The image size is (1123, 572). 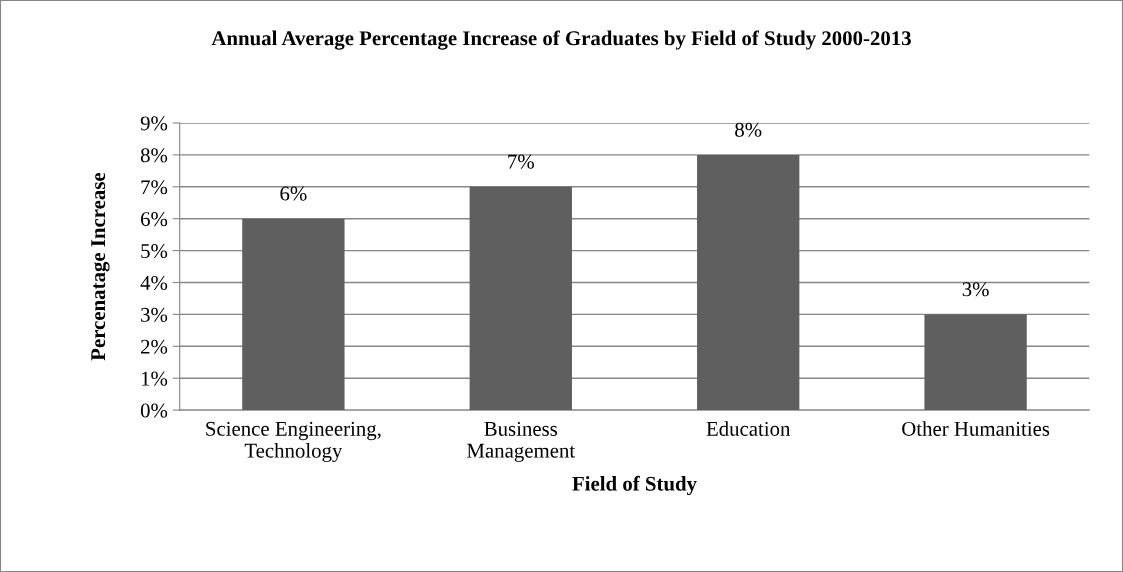 What do you see at coordinates (154, 283) in the screenshot?
I see `y-tick-label: 4%` at bounding box center [154, 283].